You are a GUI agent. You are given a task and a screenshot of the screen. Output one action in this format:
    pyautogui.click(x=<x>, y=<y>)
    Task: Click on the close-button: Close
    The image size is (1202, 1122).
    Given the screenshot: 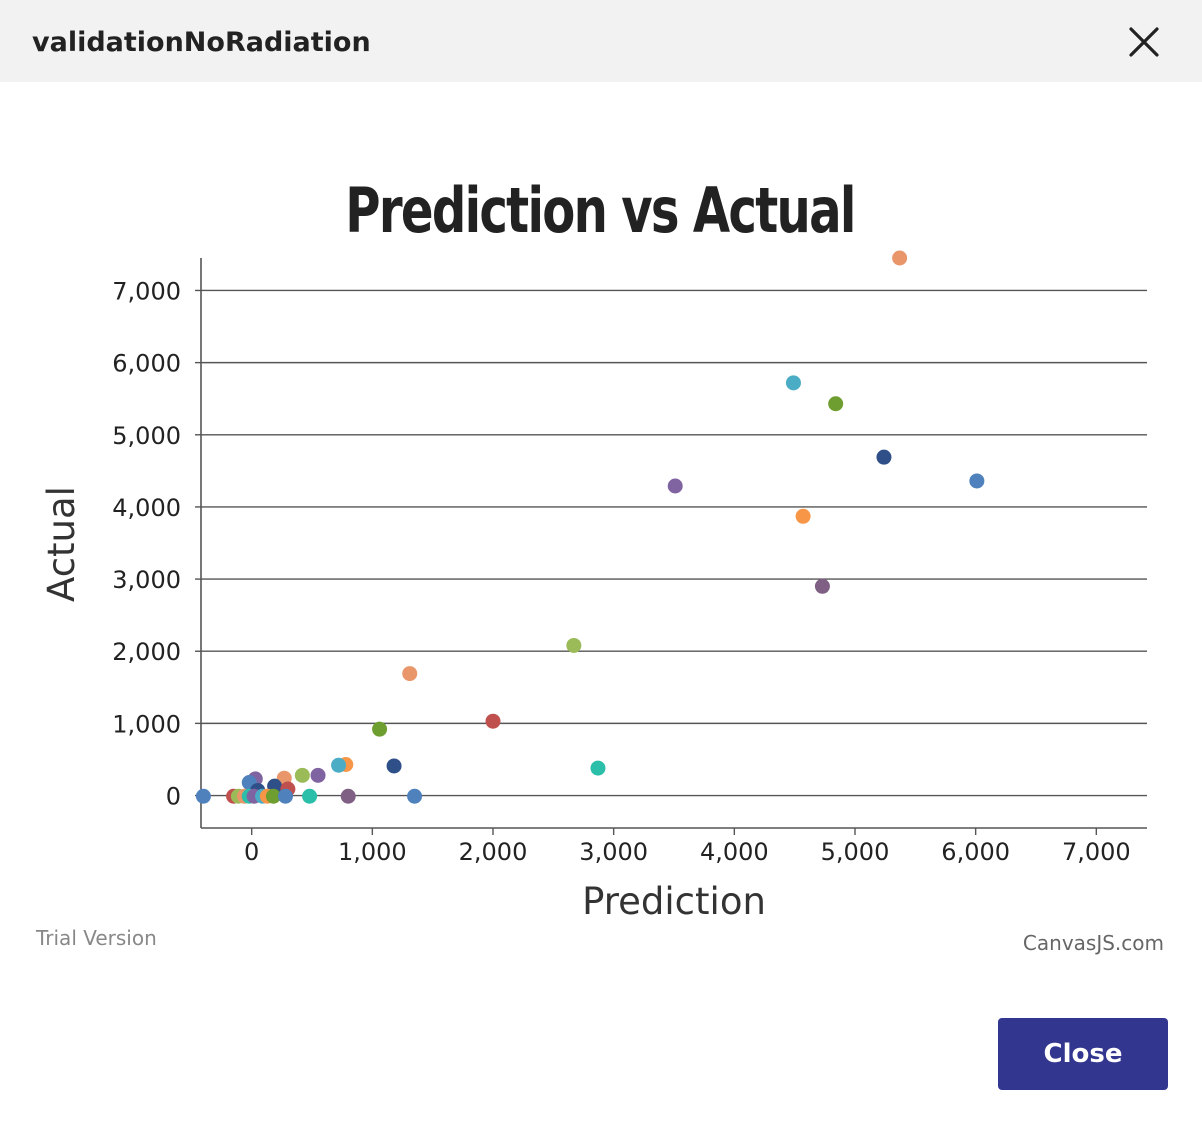 What is the action you would take?
    pyautogui.click(x=1083, y=1054)
    